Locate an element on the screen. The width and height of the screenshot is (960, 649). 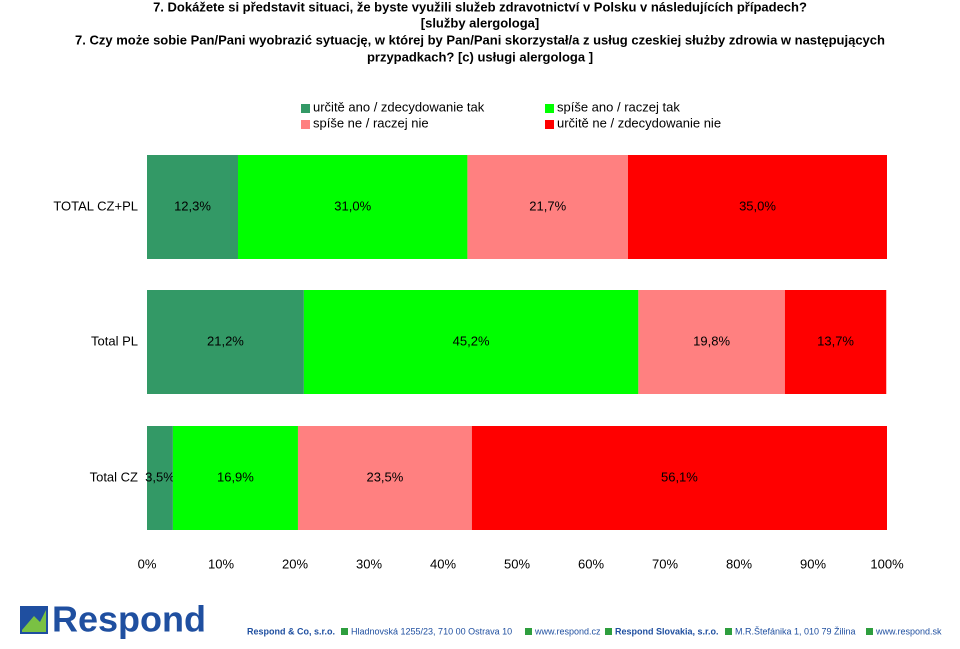
footer-text: Respond Slovakia, s.r.o. is located at coordinates (667, 631).